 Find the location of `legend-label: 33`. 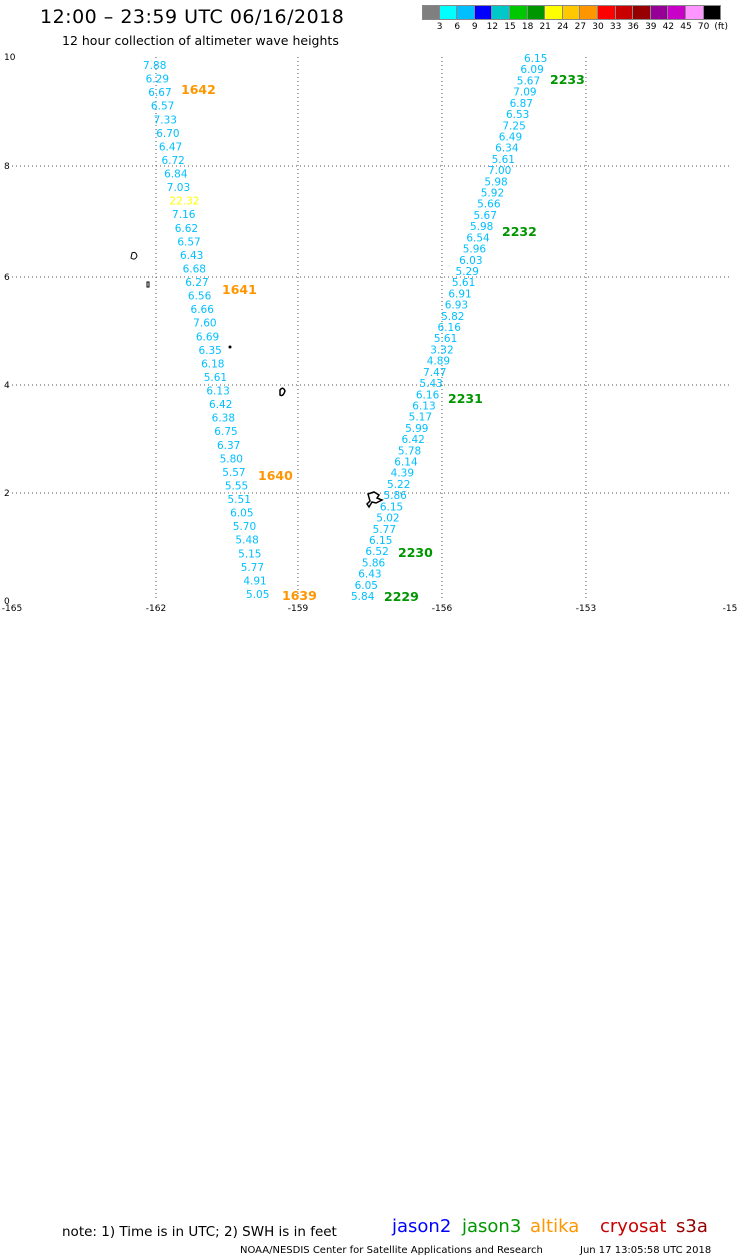

legend-label: 33 is located at coordinates (615, 27).